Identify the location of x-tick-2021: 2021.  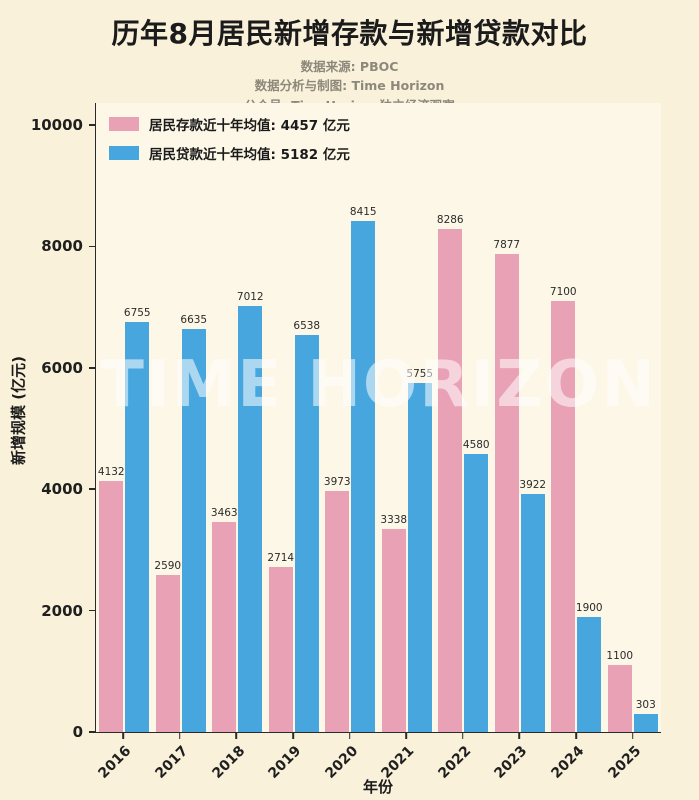
(406, 757).